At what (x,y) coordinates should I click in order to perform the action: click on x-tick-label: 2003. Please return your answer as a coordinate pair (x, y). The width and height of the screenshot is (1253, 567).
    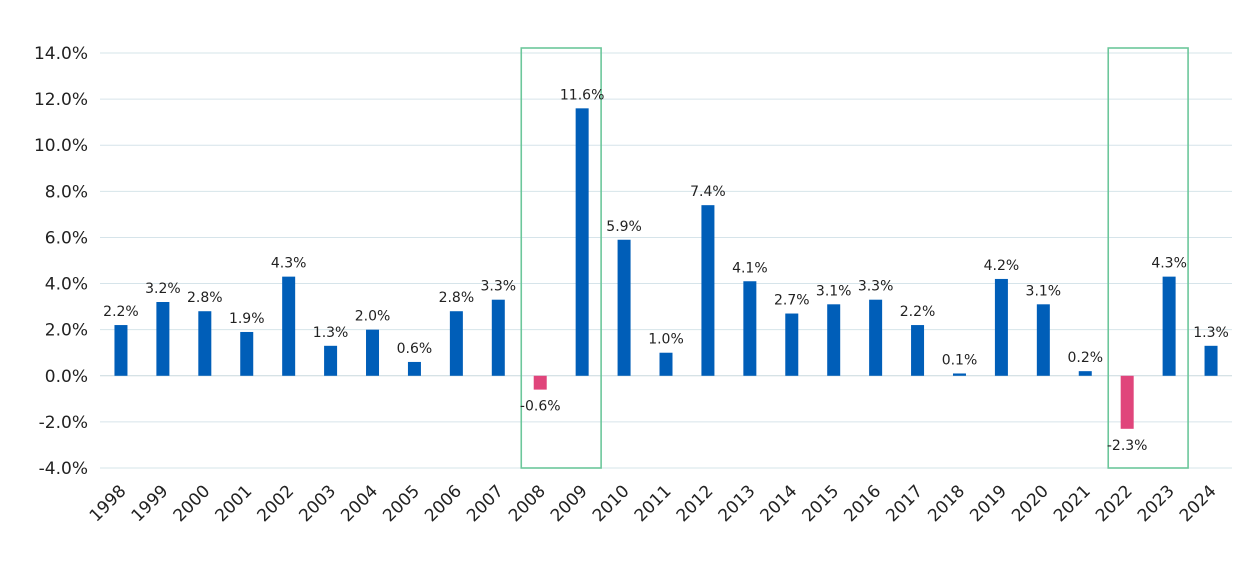
    Looking at the image, I should click on (317, 503).